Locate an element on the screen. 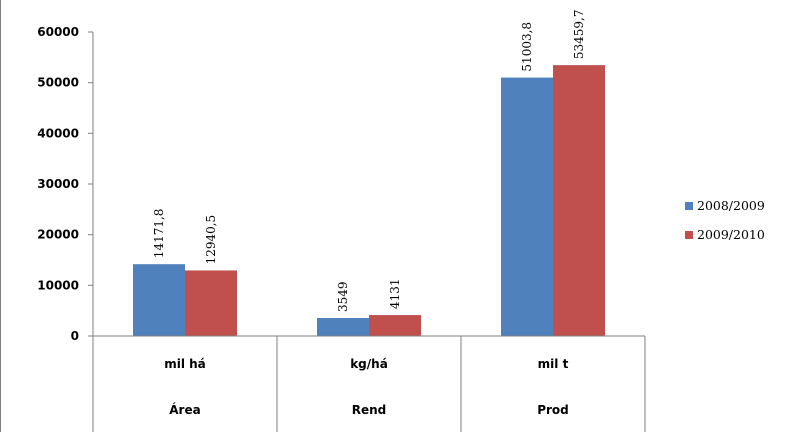 This screenshot has width=785, height=436. data-label: 4131 is located at coordinates (395, 294).